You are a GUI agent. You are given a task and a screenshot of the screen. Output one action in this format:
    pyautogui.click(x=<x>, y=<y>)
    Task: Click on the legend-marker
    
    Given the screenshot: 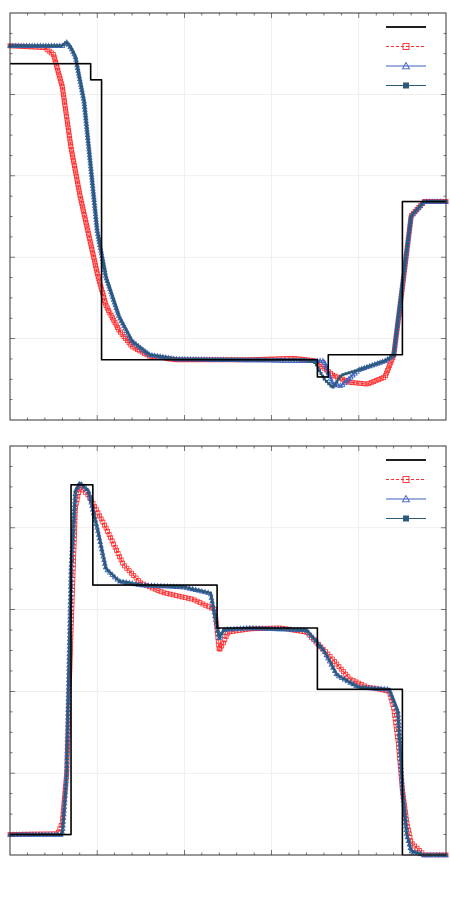 What is the action you would take?
    pyautogui.click(x=406, y=46)
    